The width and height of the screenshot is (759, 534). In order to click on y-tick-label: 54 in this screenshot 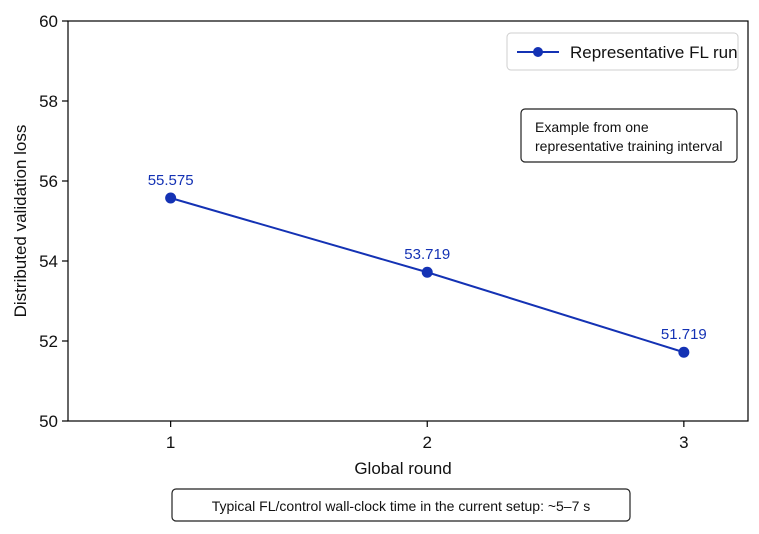, I will do `click(48, 261)`.